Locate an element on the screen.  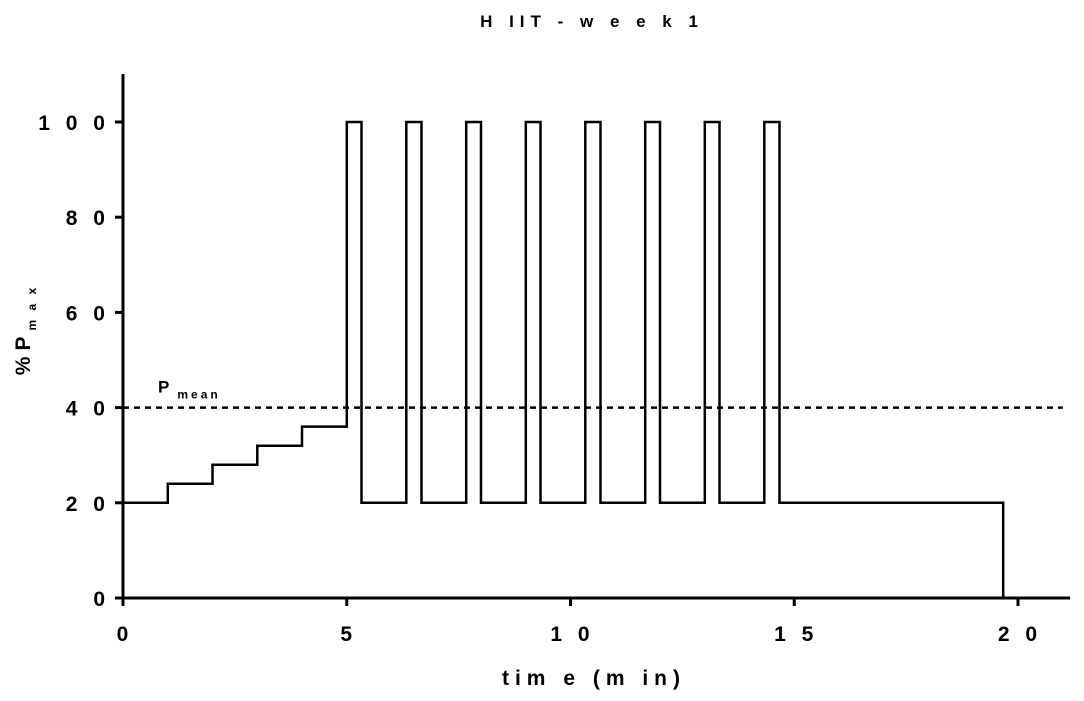
x-tick-label: 2 0 is located at coordinates (1020, 634).